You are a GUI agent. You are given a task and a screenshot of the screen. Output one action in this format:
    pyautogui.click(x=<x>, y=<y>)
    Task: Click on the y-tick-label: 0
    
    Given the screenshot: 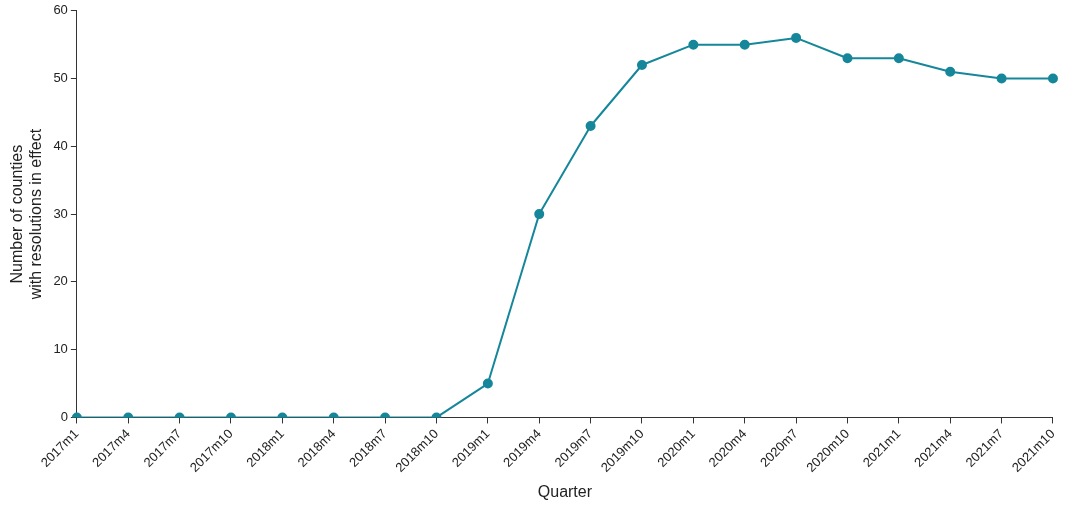 What is the action you would take?
    pyautogui.click(x=64, y=417)
    